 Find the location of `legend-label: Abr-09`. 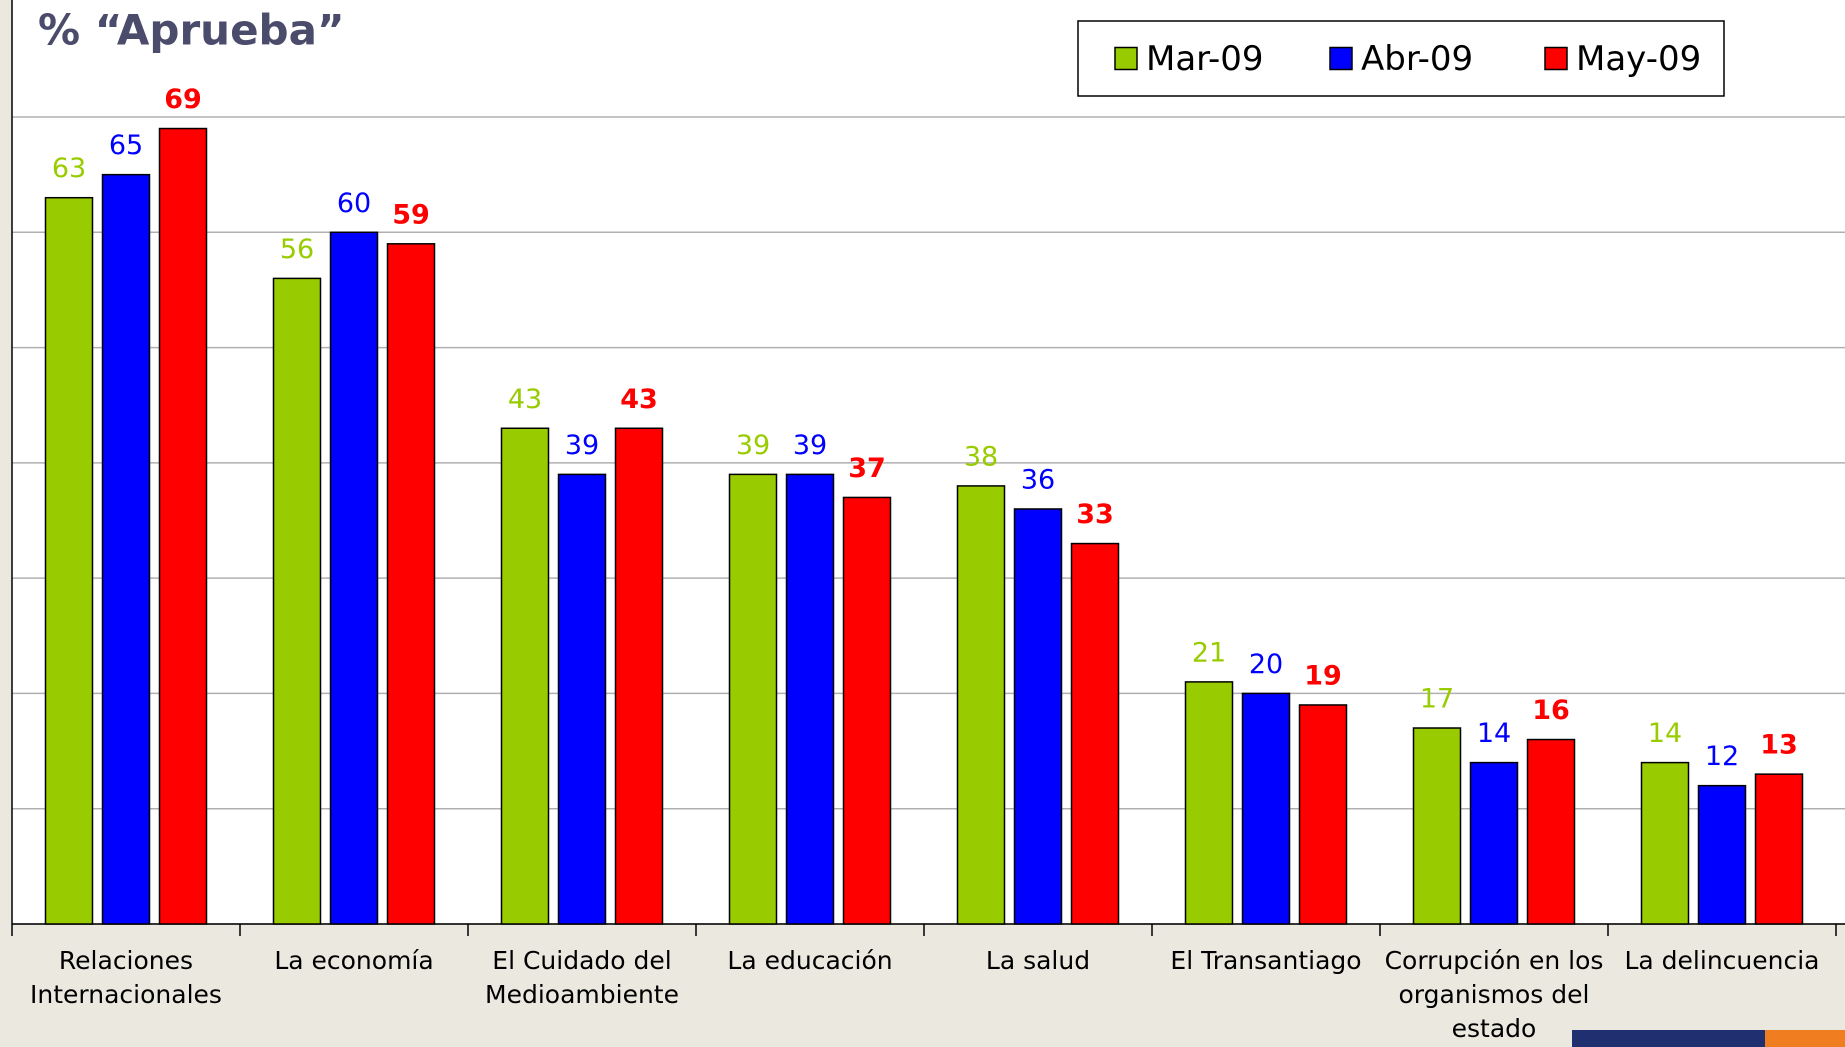

legend-label: Abr-09 is located at coordinates (1417, 59).